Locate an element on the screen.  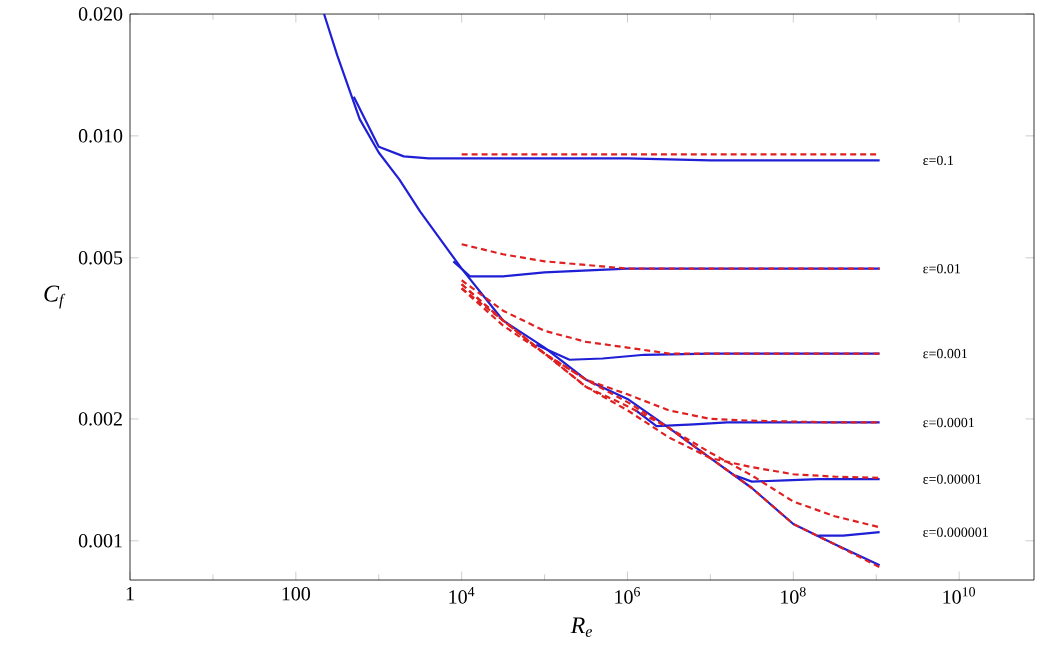
x-axis-title: R$_{e}$ is located at coordinates (581, 627).